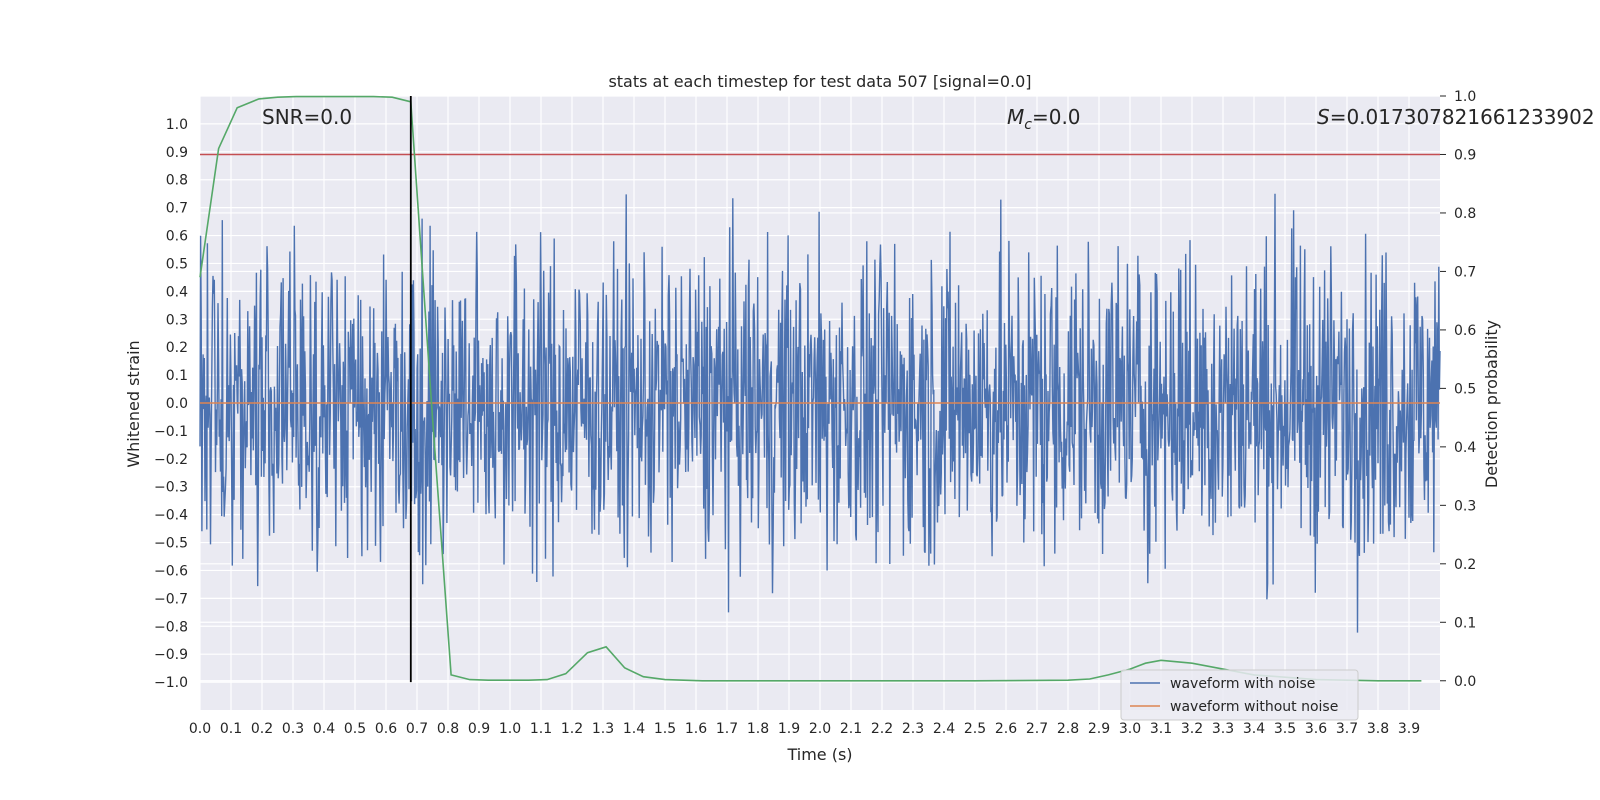  Describe the element at coordinates (171, 683) in the screenshot. I see `y-tick-label: −1.0` at that location.